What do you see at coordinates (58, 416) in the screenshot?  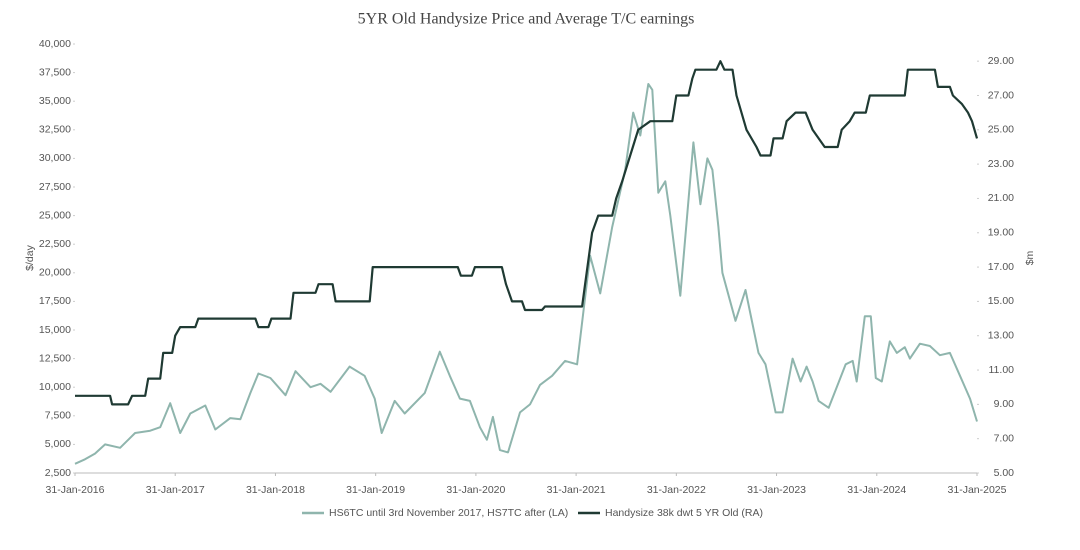 I see `y-tick-label: 7,500` at bounding box center [58, 416].